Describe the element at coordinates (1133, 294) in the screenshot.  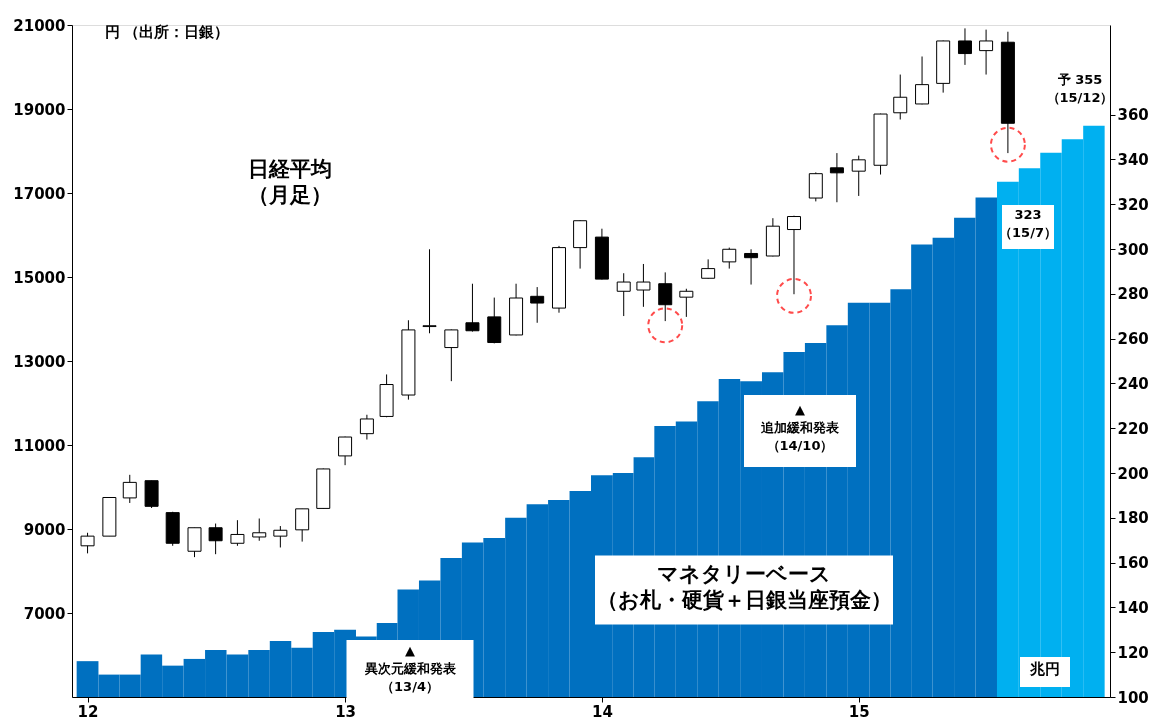
I see `y2-tick-label: 280` at that location.